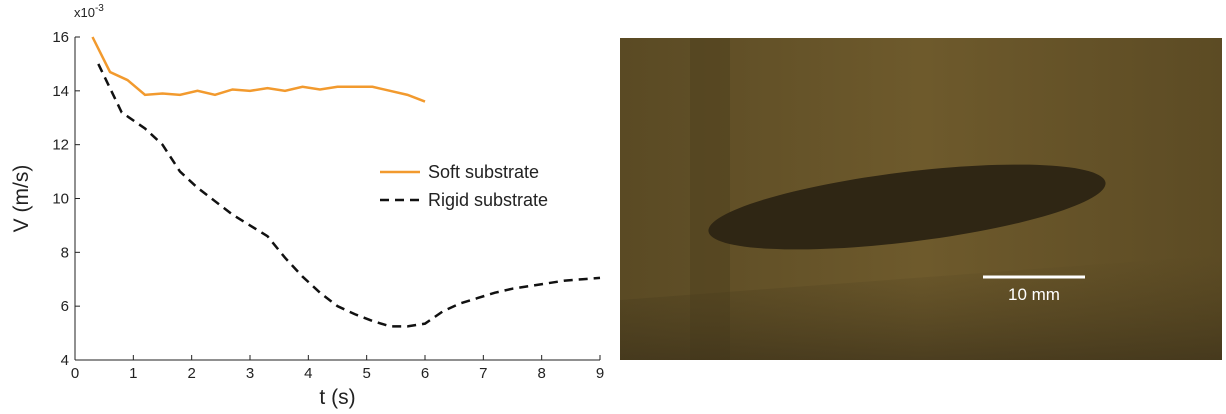  I want to click on y-tick-label: 8, so click(65, 252).